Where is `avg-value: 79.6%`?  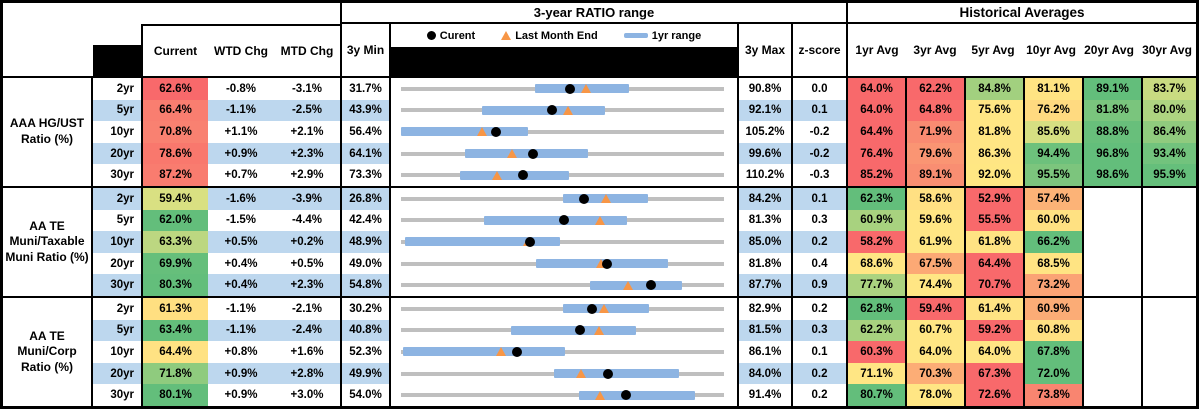 avg-value: 79.6% is located at coordinates (934, 153).